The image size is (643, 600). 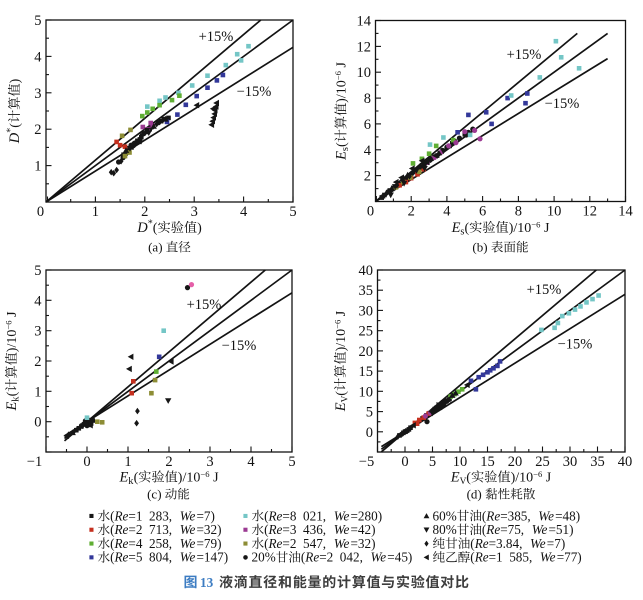 I want to click on svg-text: D, so click(x=142, y=228).